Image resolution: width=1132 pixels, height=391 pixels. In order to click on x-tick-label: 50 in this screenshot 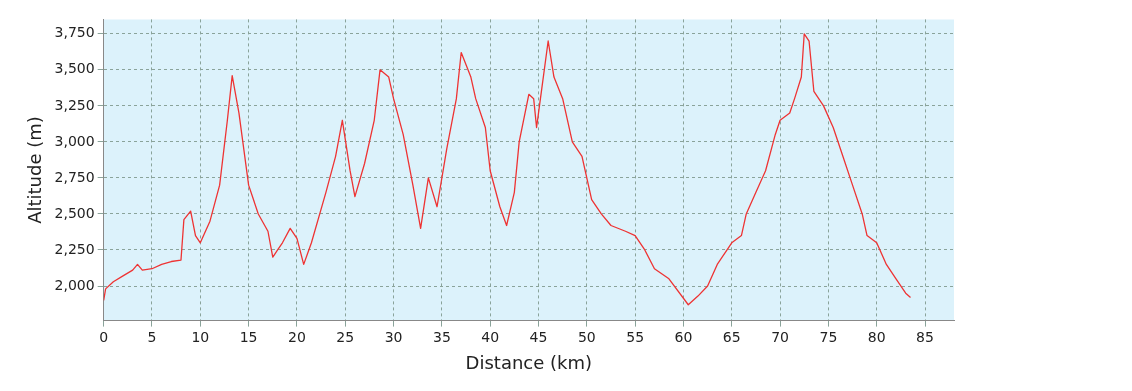, I will do `click(586, 336)`.